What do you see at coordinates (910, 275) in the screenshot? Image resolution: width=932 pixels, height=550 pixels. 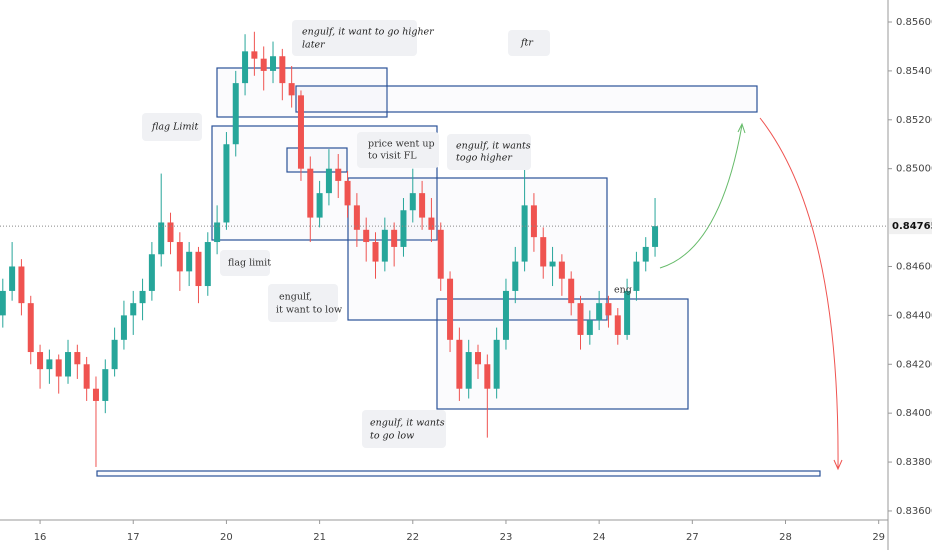 I see `price-axis` at bounding box center [910, 275].